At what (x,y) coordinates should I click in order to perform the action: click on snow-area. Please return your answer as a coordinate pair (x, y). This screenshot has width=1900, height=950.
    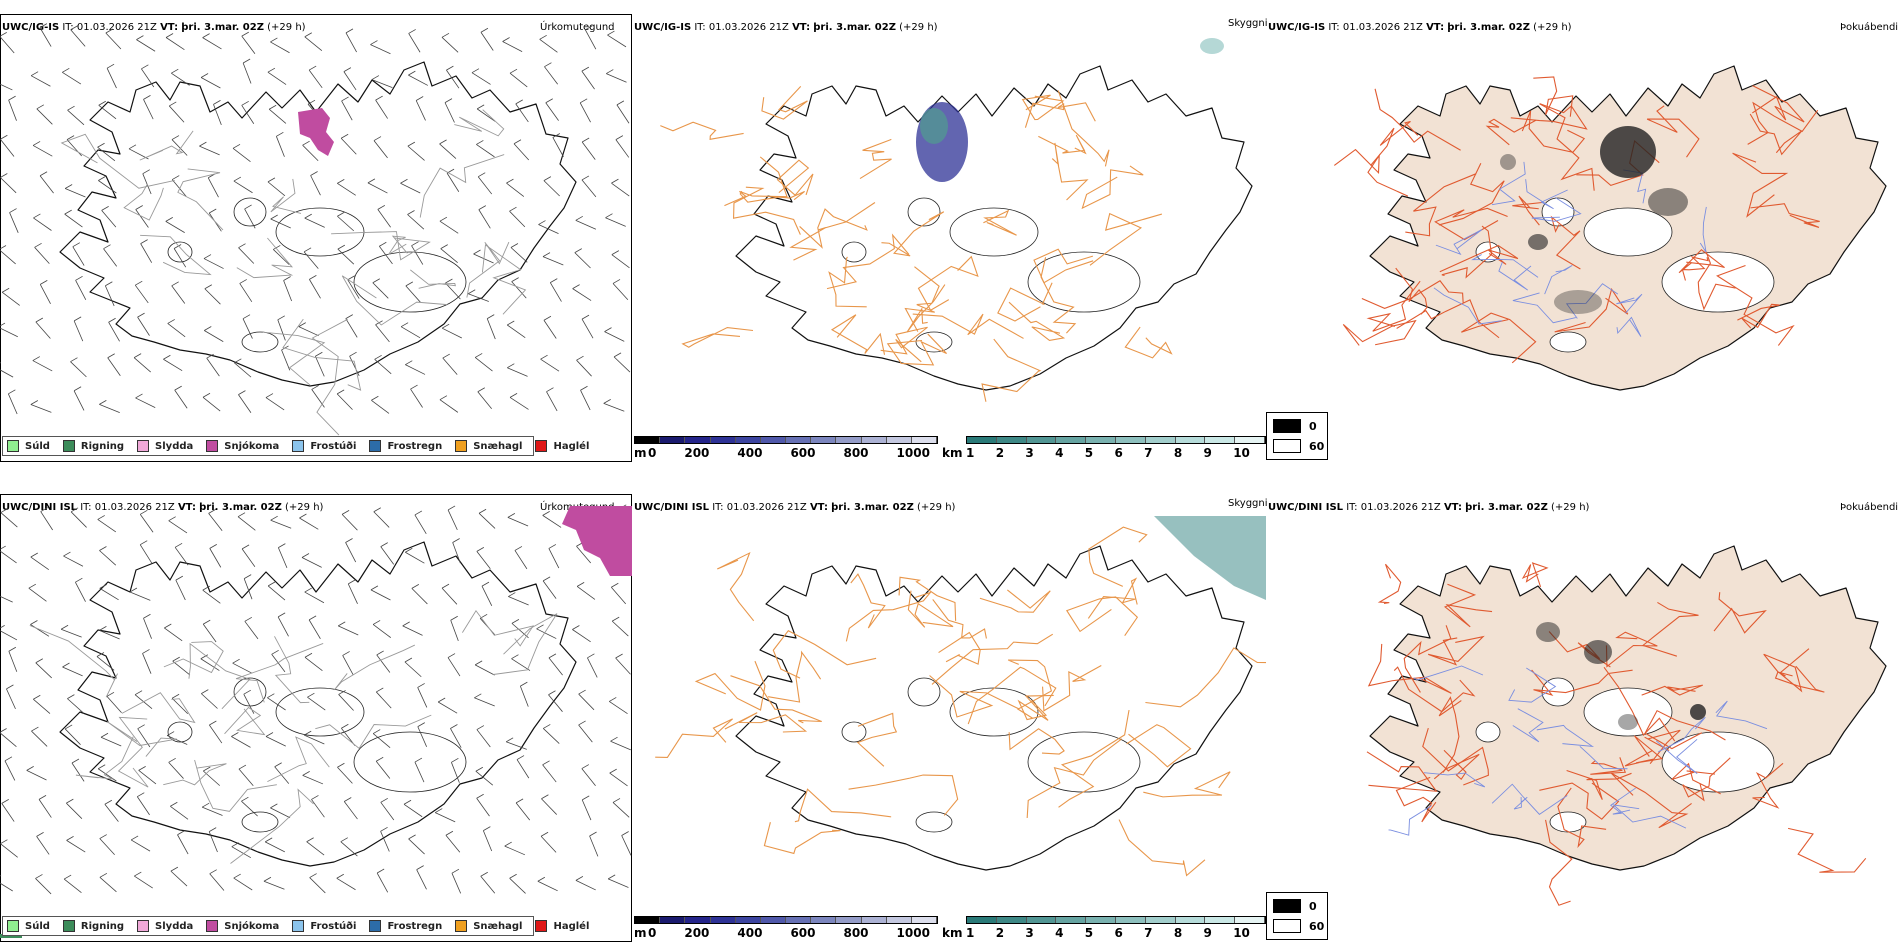
    Looking at the image, I should click on (597, 541).